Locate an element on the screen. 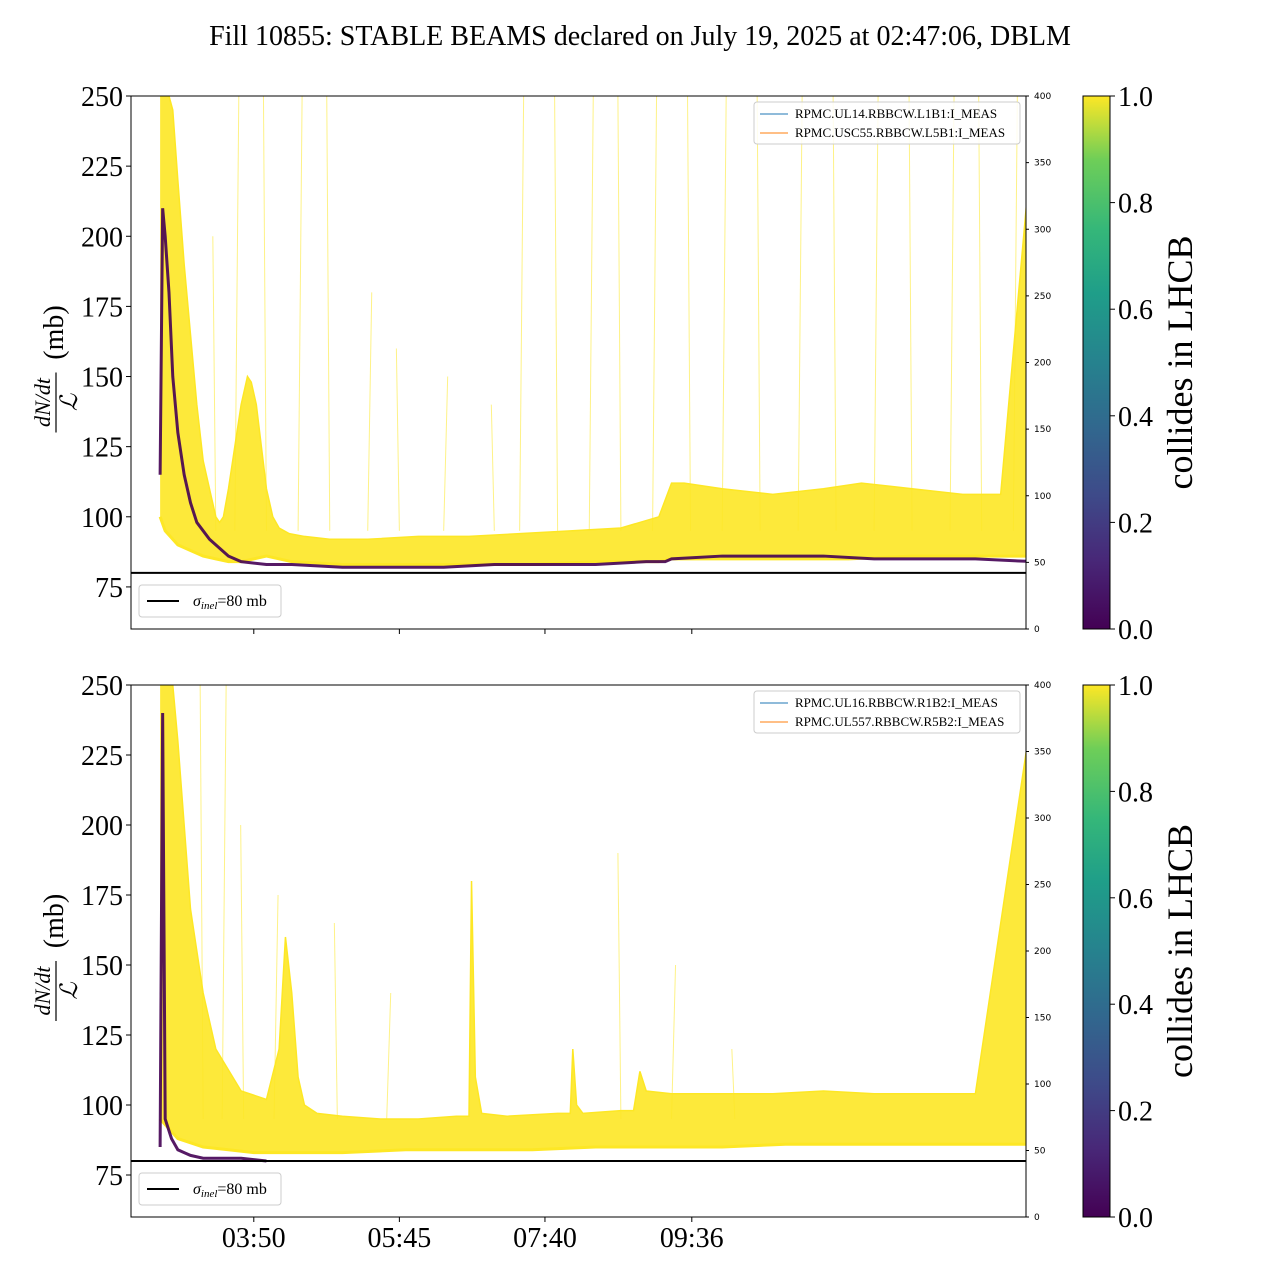 The height and width of the screenshot is (1280, 1280). y-tick-label: 100 is located at coordinates (102, 1106).